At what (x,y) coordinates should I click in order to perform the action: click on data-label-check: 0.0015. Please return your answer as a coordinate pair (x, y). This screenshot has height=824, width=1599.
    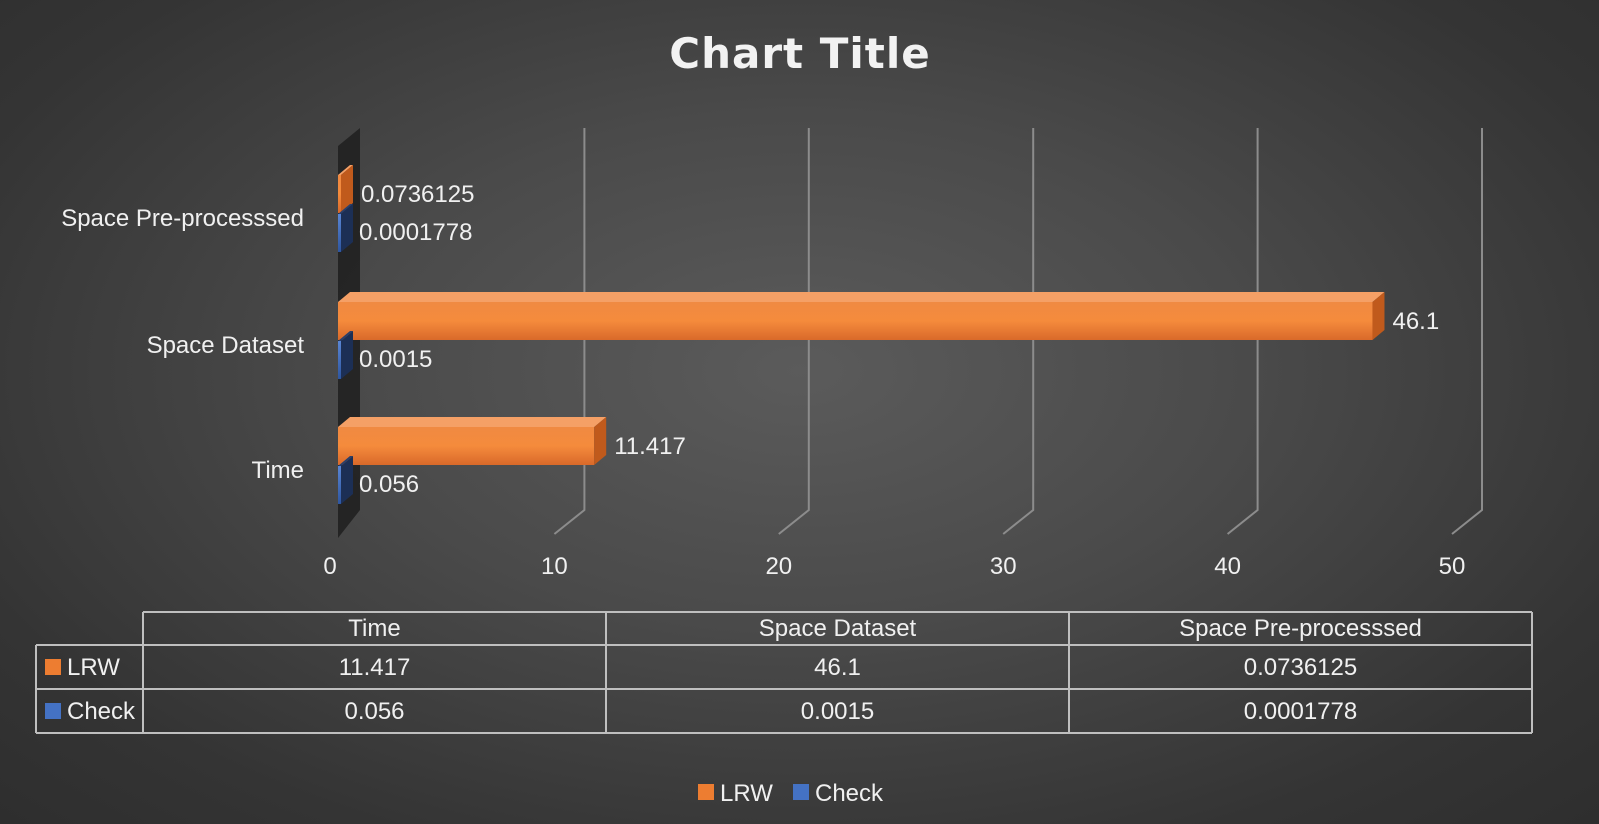
    Looking at the image, I should click on (395, 359).